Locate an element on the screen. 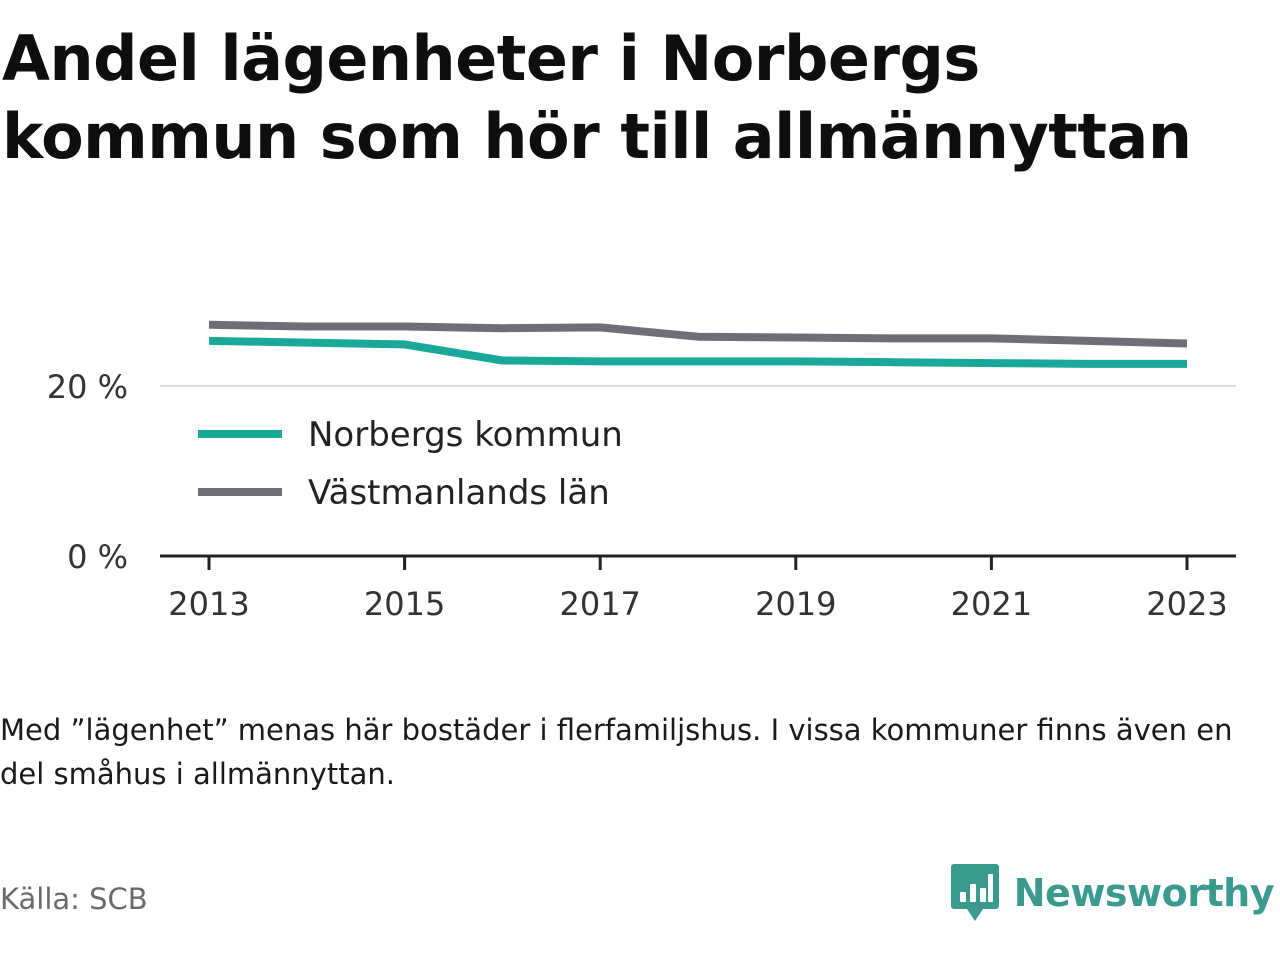 Image resolution: width=1280 pixels, height=960 pixels. series-layer is located at coordinates (698, 344).